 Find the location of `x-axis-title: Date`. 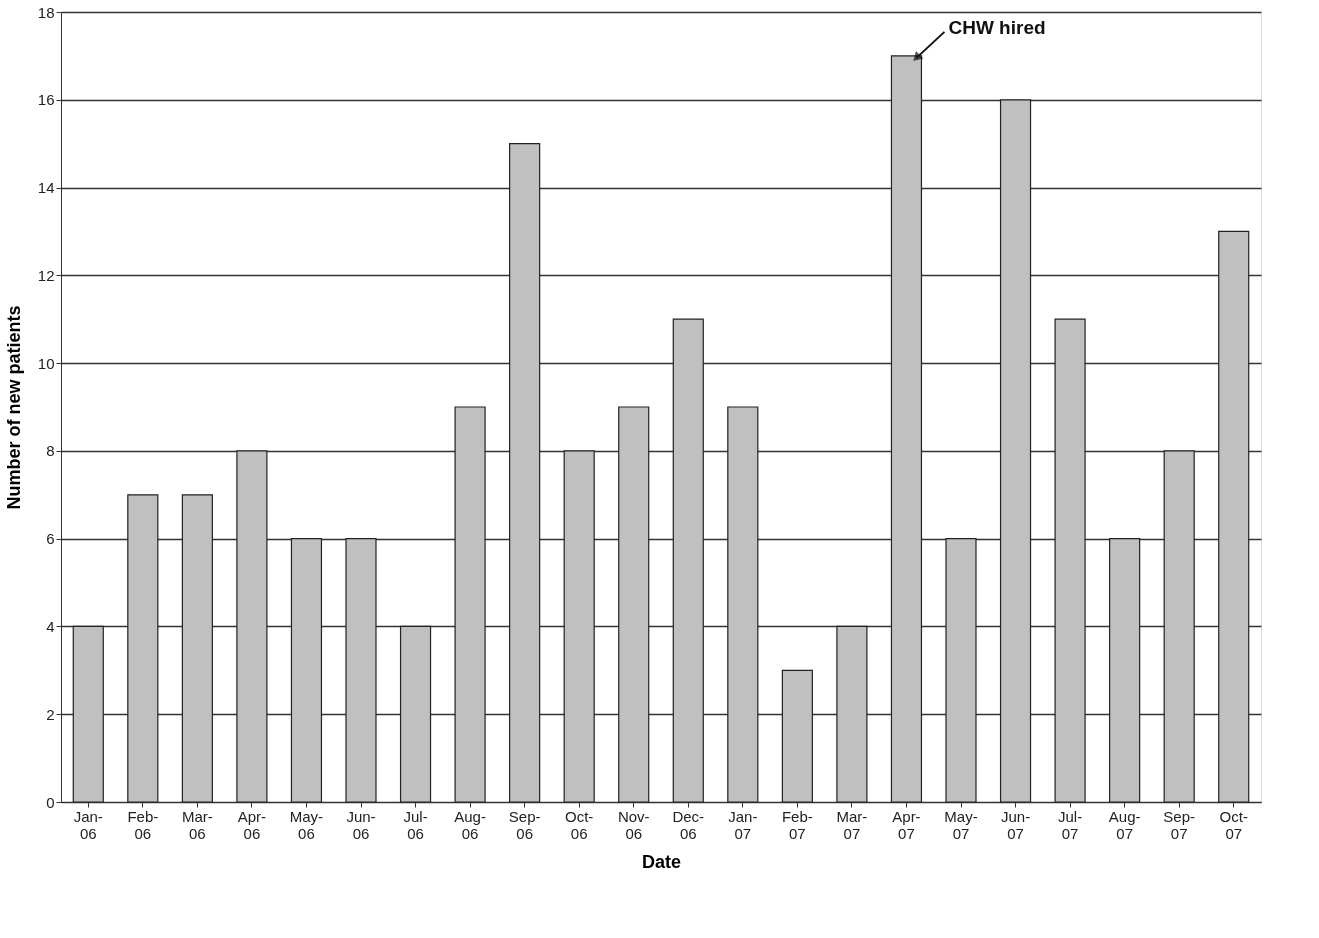

x-axis-title: Date is located at coordinates (661, 861).